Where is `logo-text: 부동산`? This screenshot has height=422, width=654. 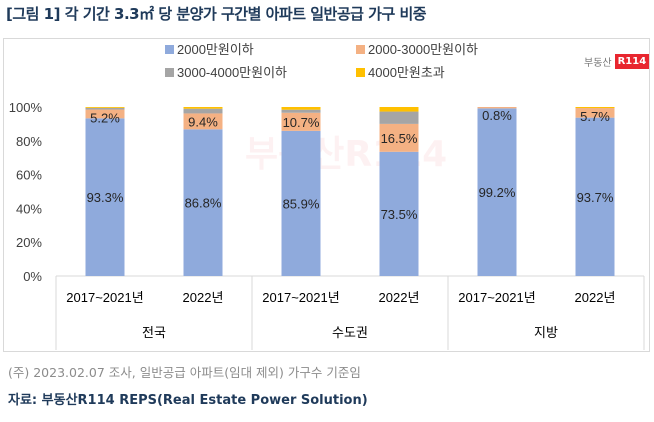
logo-text: 부동산 is located at coordinates (598, 63).